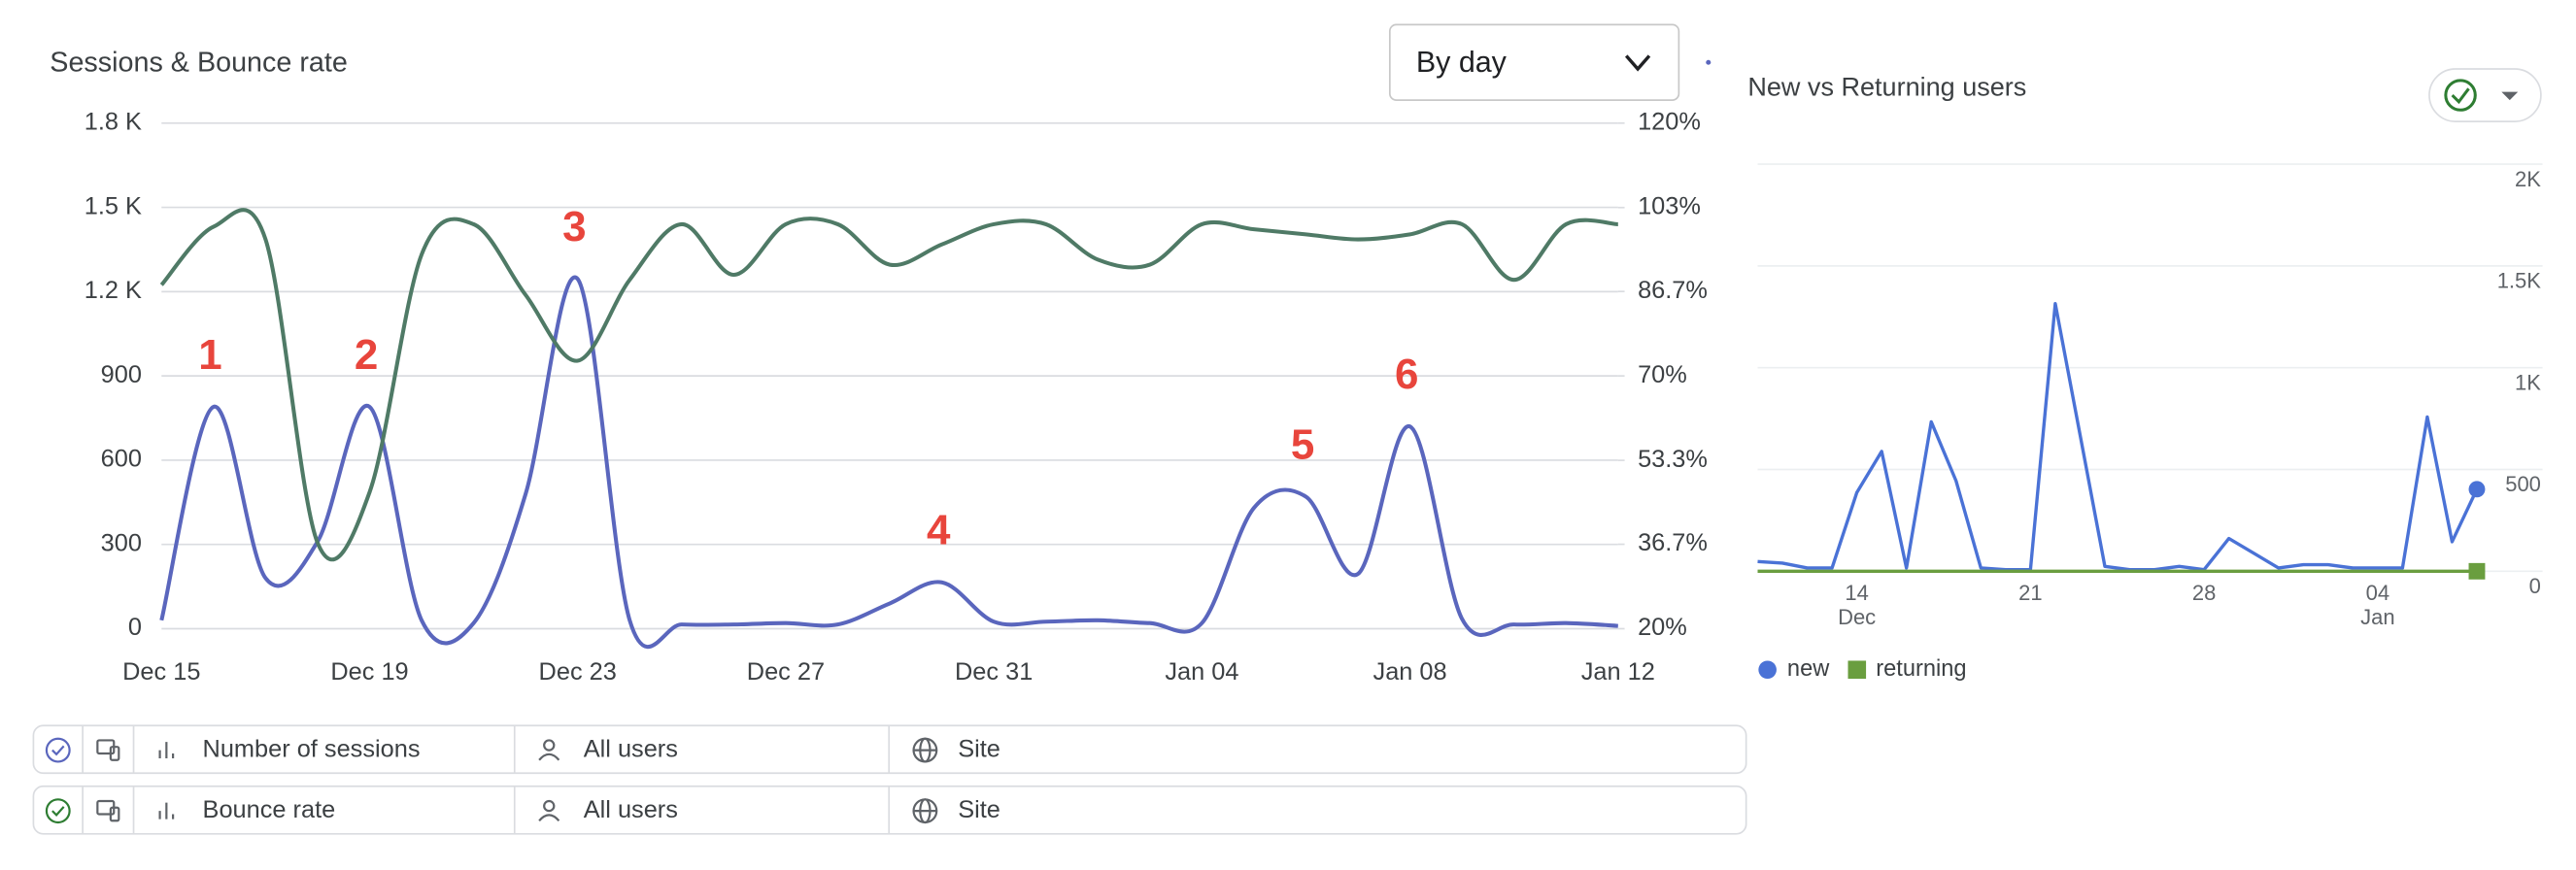 The height and width of the screenshot is (870, 2576). What do you see at coordinates (312, 748) in the screenshot?
I see `metric-label: Number of sessions` at bounding box center [312, 748].